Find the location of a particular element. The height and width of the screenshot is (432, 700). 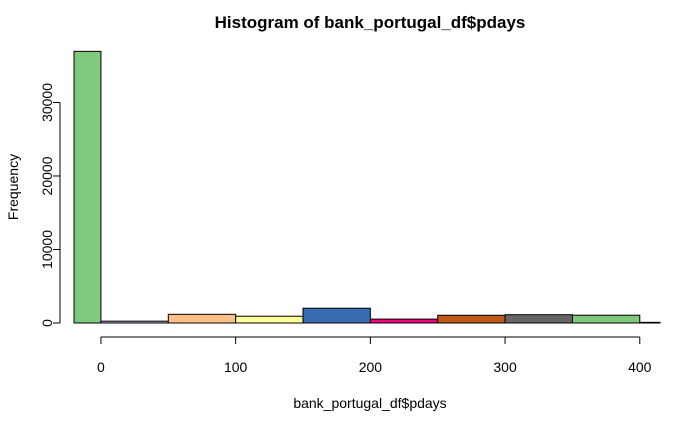

chart-title: Histogram of bank_portugal_df$pdays is located at coordinates (370, 22).